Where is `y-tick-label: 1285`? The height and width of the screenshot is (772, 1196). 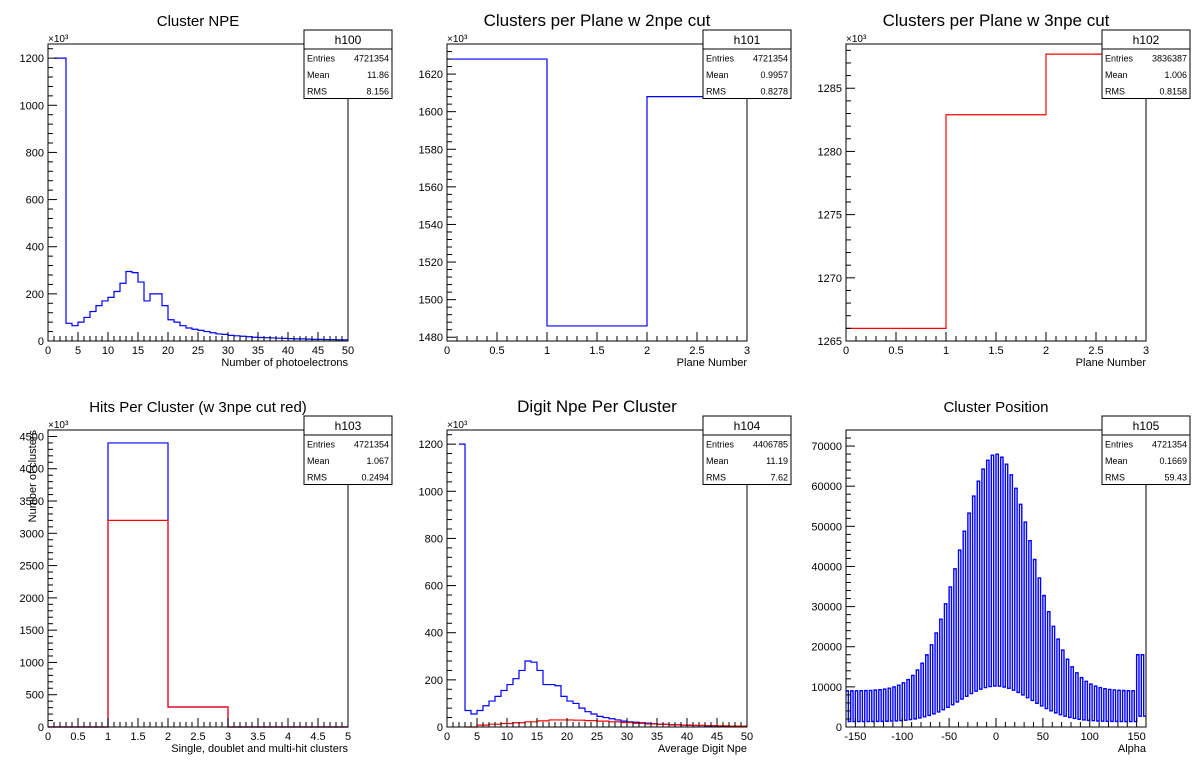
y-tick-label: 1285 is located at coordinates (830, 89).